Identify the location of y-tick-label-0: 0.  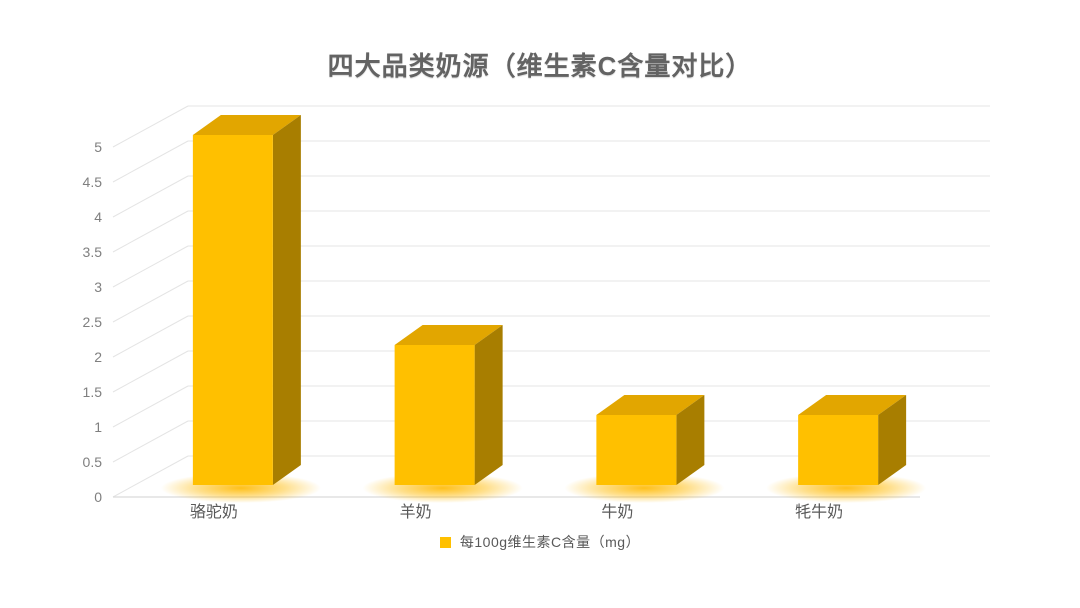
(98, 497).